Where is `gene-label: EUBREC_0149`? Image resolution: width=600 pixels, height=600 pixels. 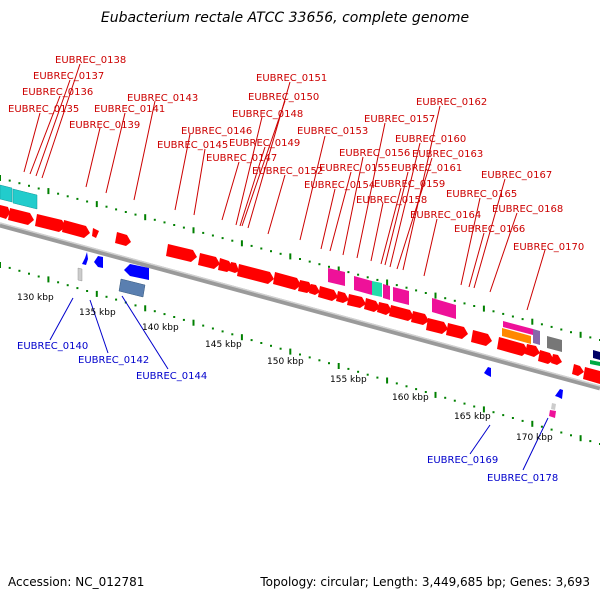 gene-label: EUBREC_0149 is located at coordinates (264, 143).